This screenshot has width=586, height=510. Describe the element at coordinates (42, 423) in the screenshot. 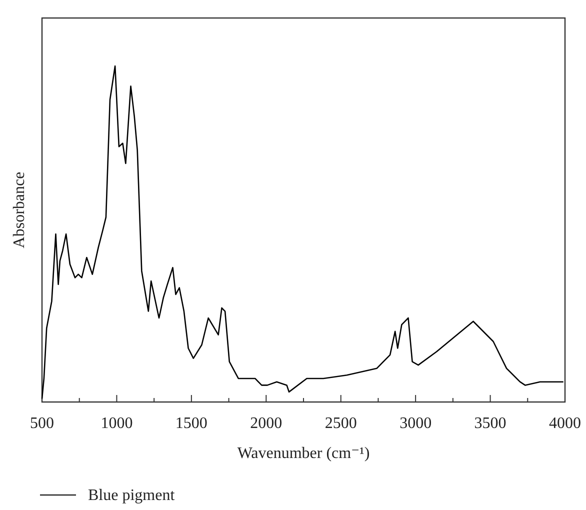

I see `x-tick-label: 500` at that location.